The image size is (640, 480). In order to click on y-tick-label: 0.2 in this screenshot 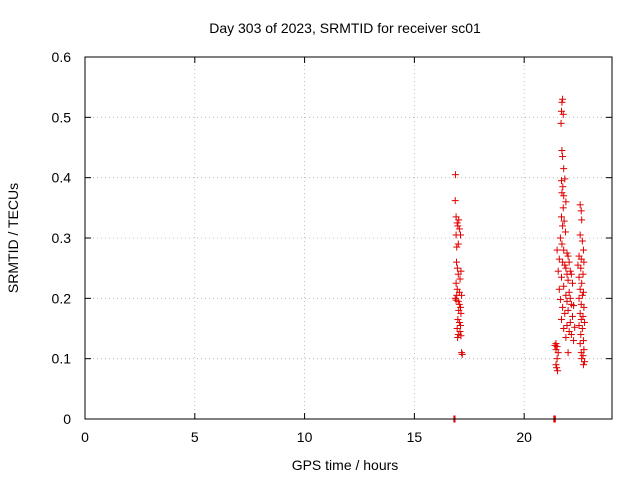, I will do `click(62, 298)`.